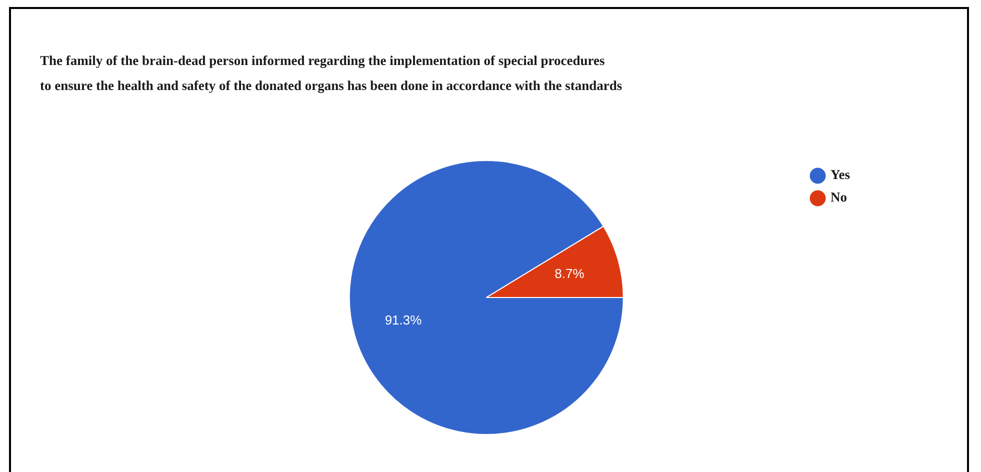 This screenshot has width=981, height=472. Describe the element at coordinates (569, 273) in the screenshot. I see `data-label: 8.7%` at that location.